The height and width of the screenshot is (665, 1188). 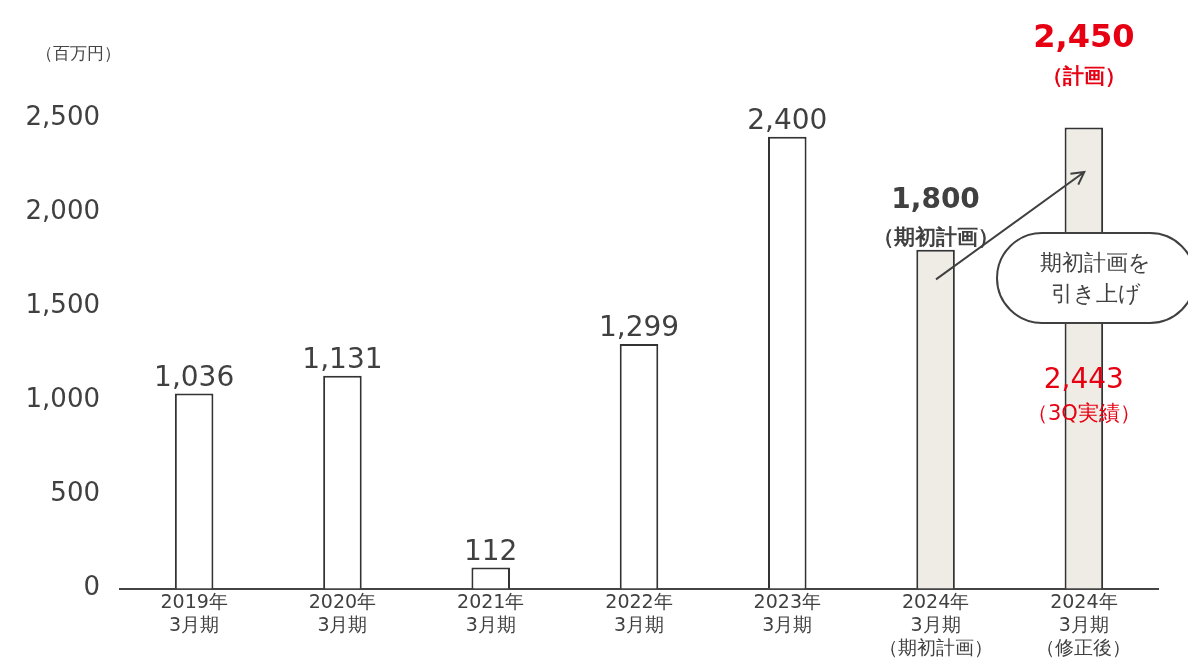 I want to click on data-label: 1,036, so click(x=194, y=376).